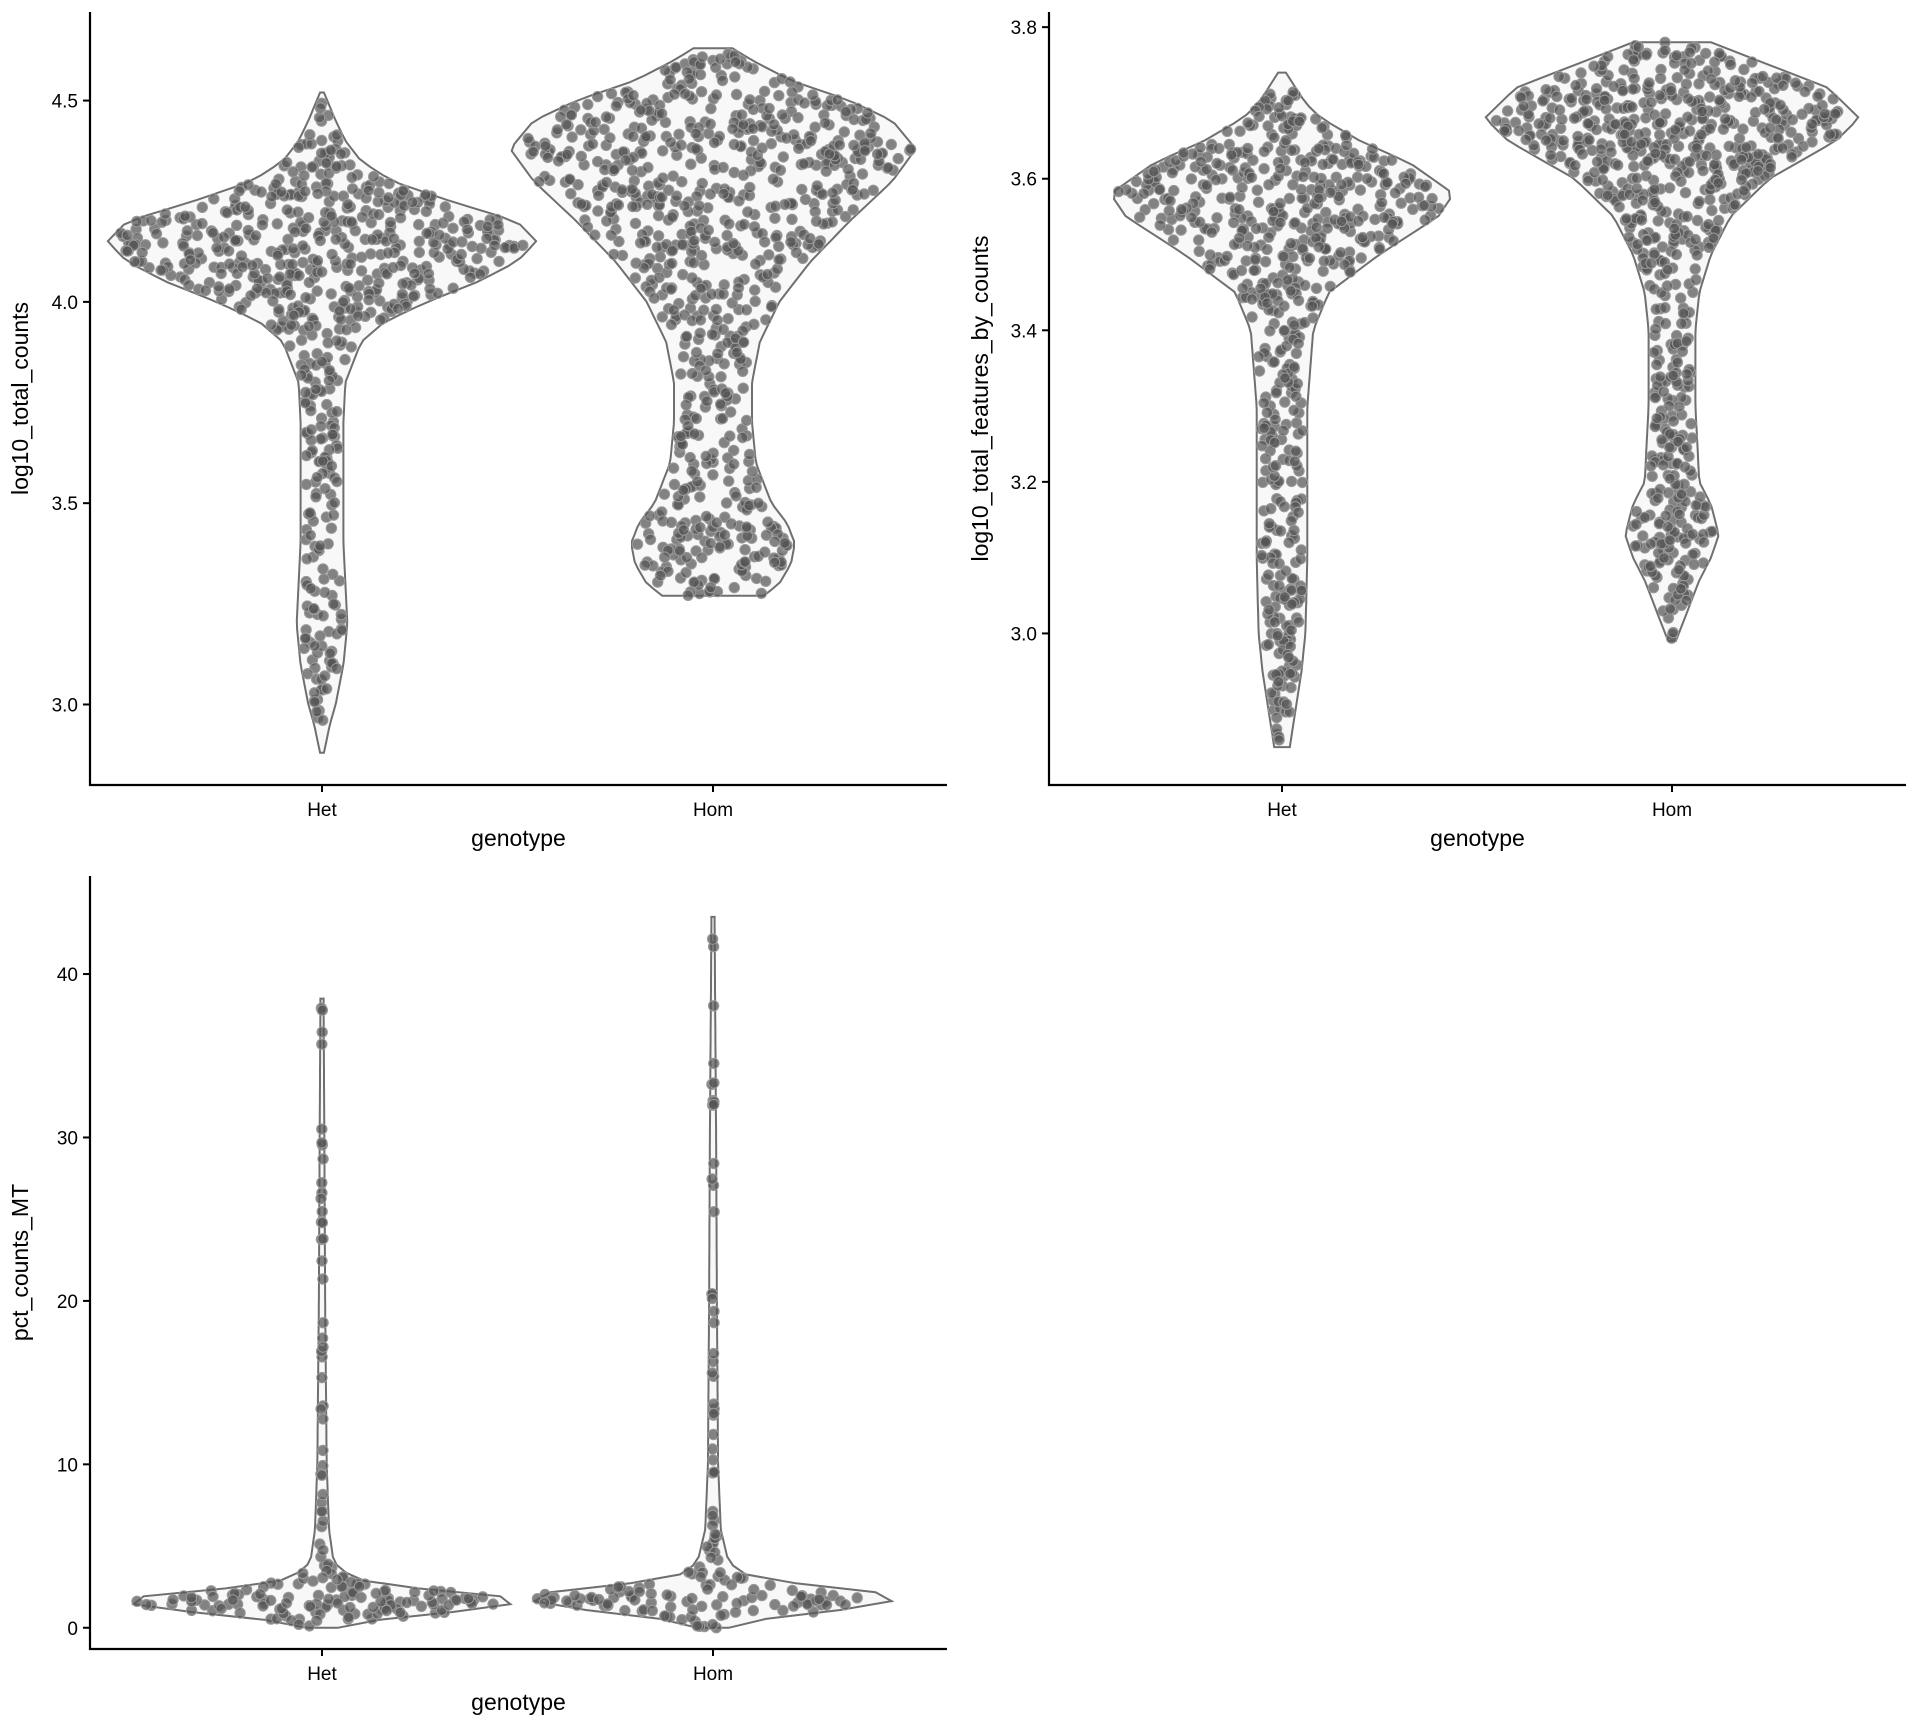  I want to click on violin-hom, so click(1672, 340).